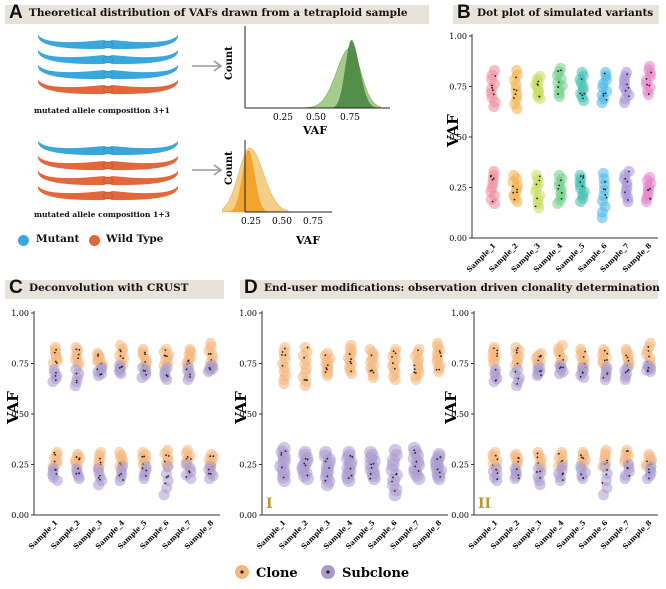  Describe the element at coordinates (343, 414) in the screenshot. I see `y-axis: 0.00 0.25 0.50 0.75 1.00` at that location.